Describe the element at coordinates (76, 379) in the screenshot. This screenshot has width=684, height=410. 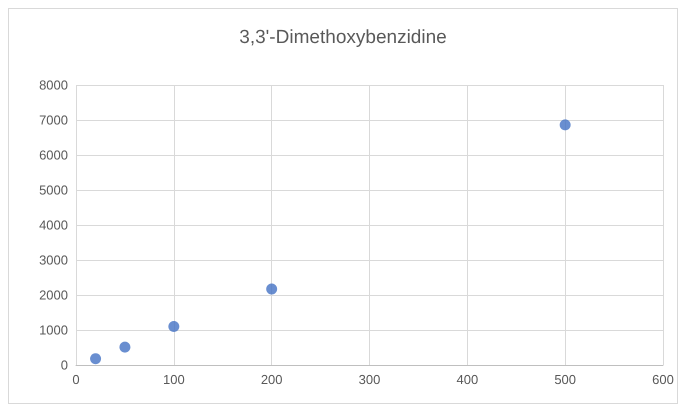
I see `x-tick-label: 0` at that location.